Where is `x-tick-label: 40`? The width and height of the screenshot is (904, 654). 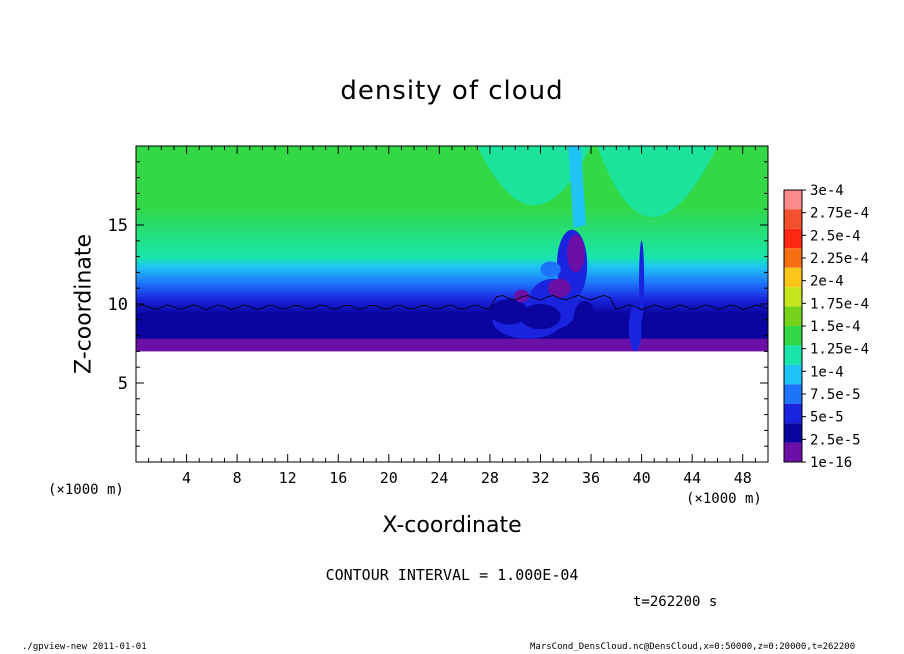 x-tick-label: 40 is located at coordinates (642, 478).